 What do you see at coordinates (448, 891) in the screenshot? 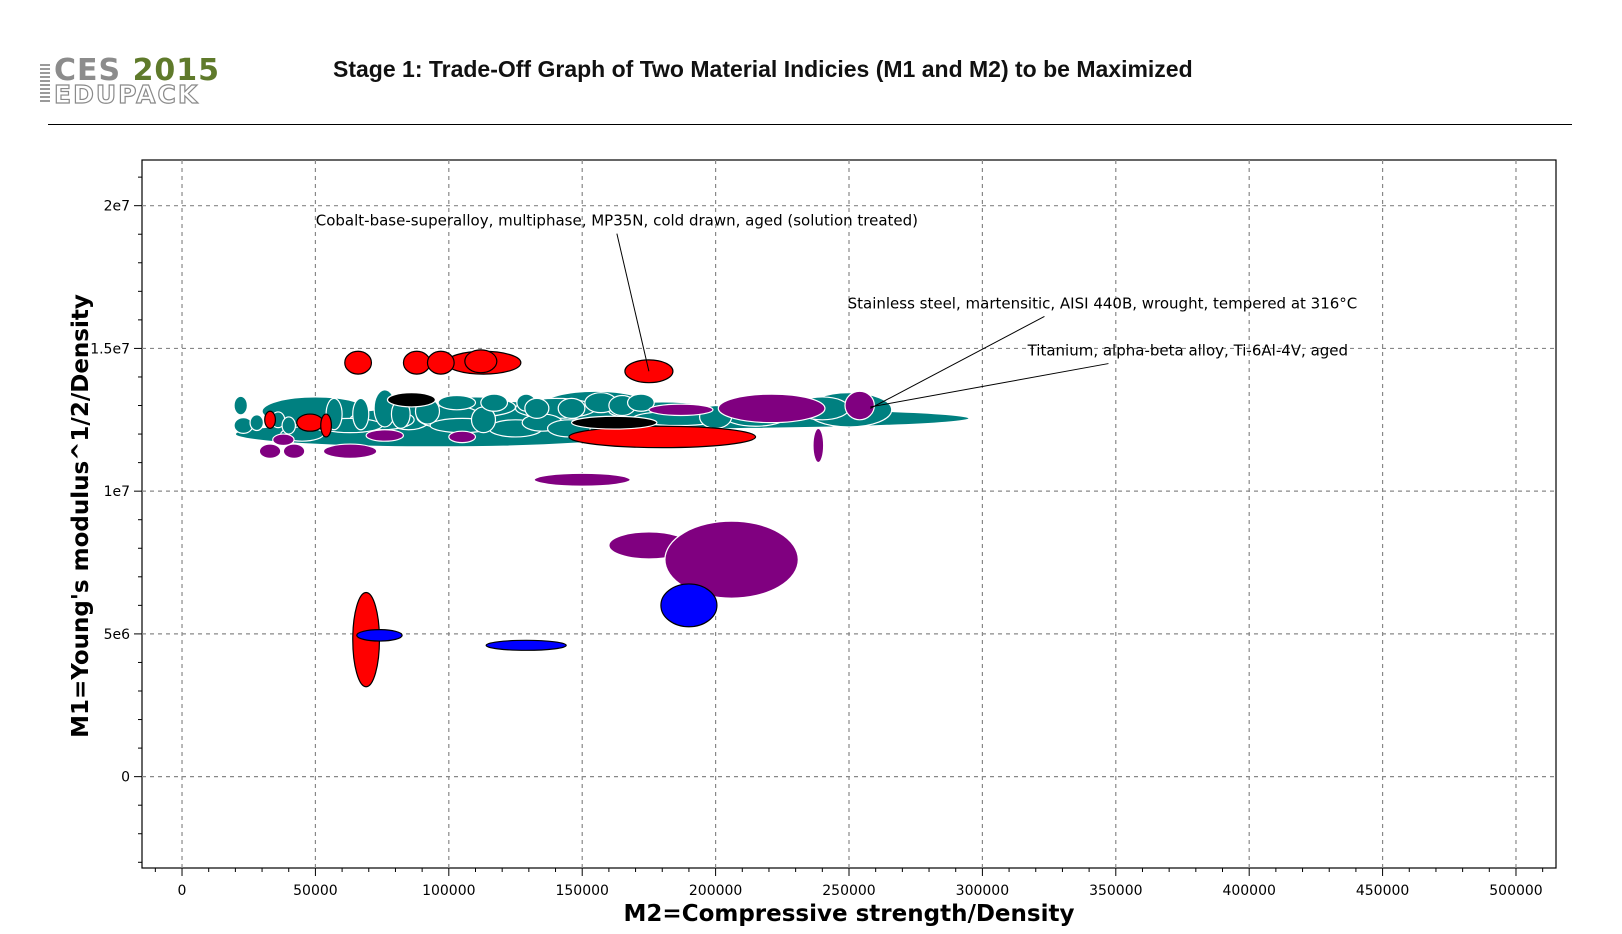
I see `x-tick-label: 100000` at bounding box center [448, 891].